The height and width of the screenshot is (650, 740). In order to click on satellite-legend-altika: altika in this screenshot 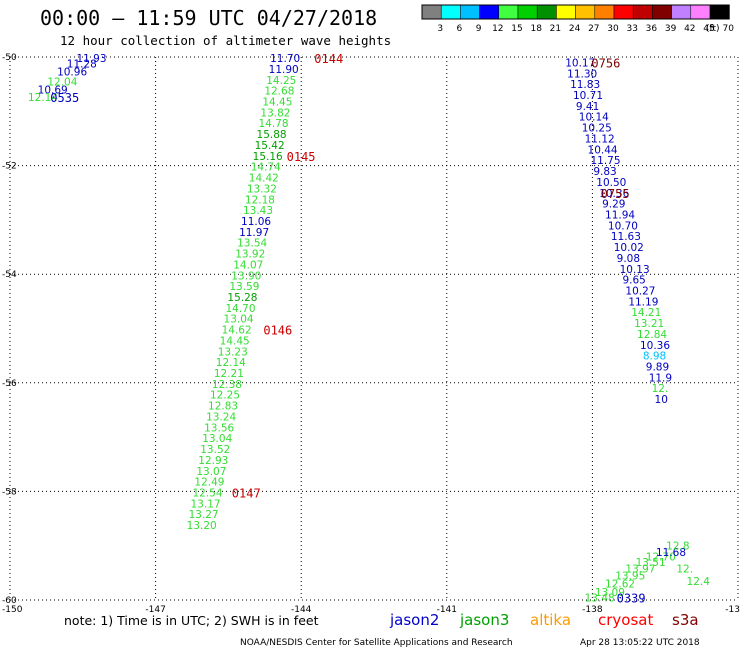, I will do `click(550, 620)`.